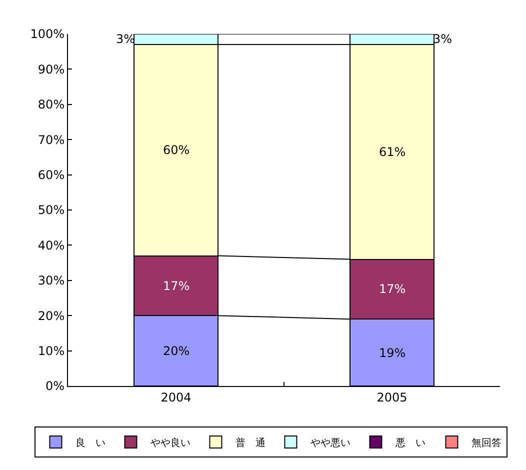 The image size is (526, 470). I want to click on data-label: 20%, so click(176, 351).